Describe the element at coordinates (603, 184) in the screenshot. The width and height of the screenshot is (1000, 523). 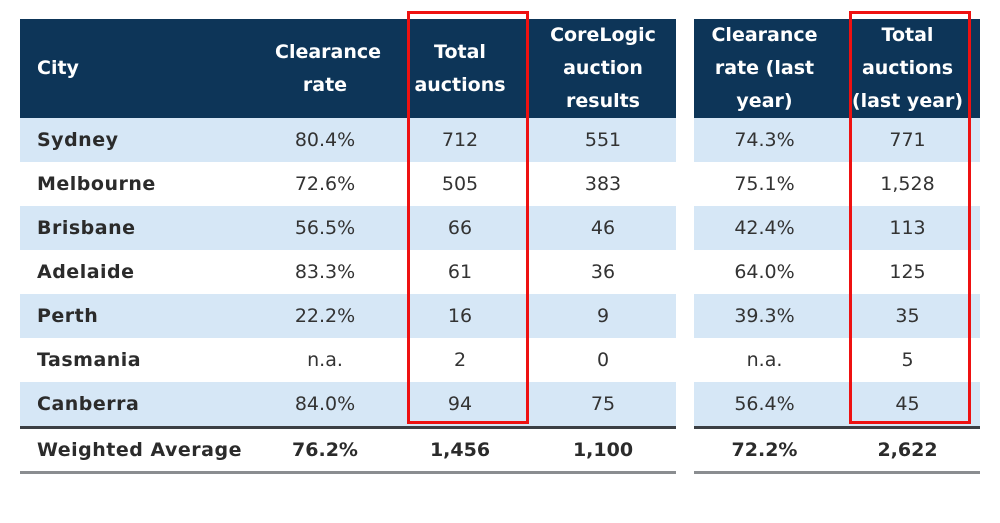
I see `table-cell: 383` at that location.